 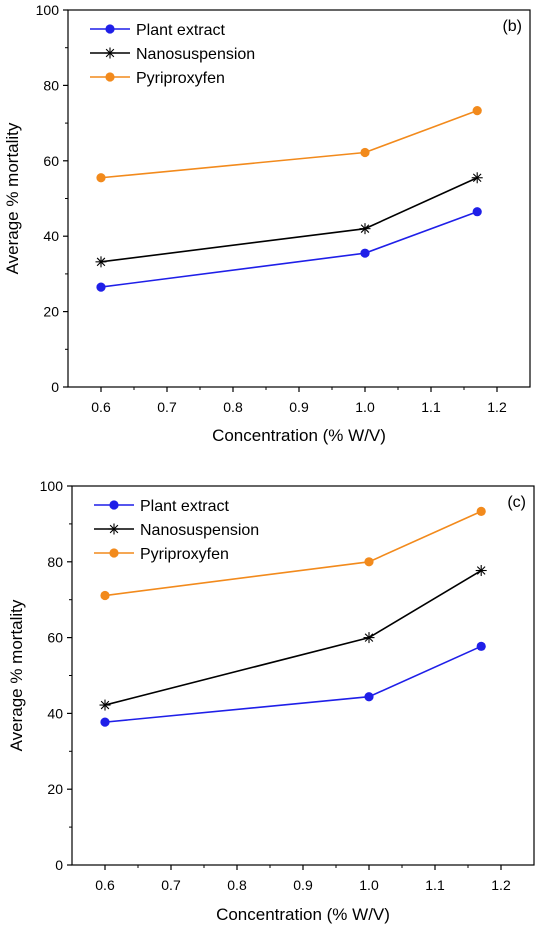 What do you see at coordinates (516, 502) in the screenshot?
I see `panel-label: (c)` at bounding box center [516, 502].